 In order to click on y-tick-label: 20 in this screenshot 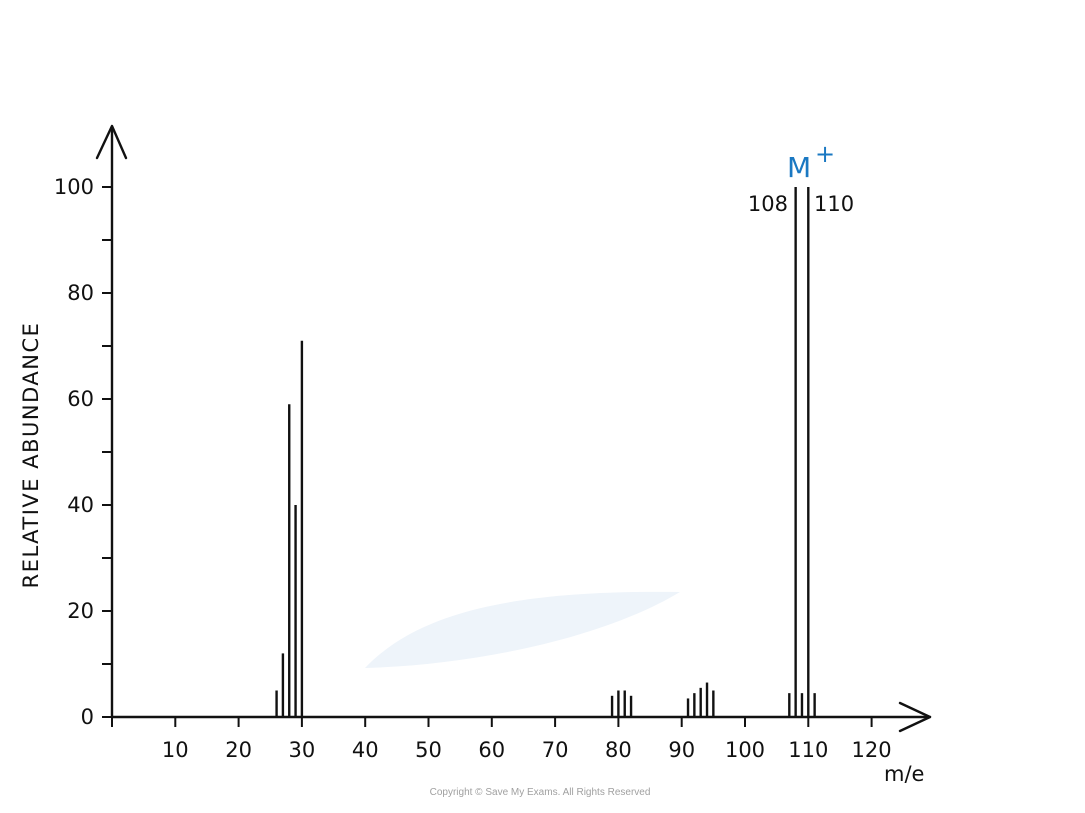, I will do `click(80, 611)`.